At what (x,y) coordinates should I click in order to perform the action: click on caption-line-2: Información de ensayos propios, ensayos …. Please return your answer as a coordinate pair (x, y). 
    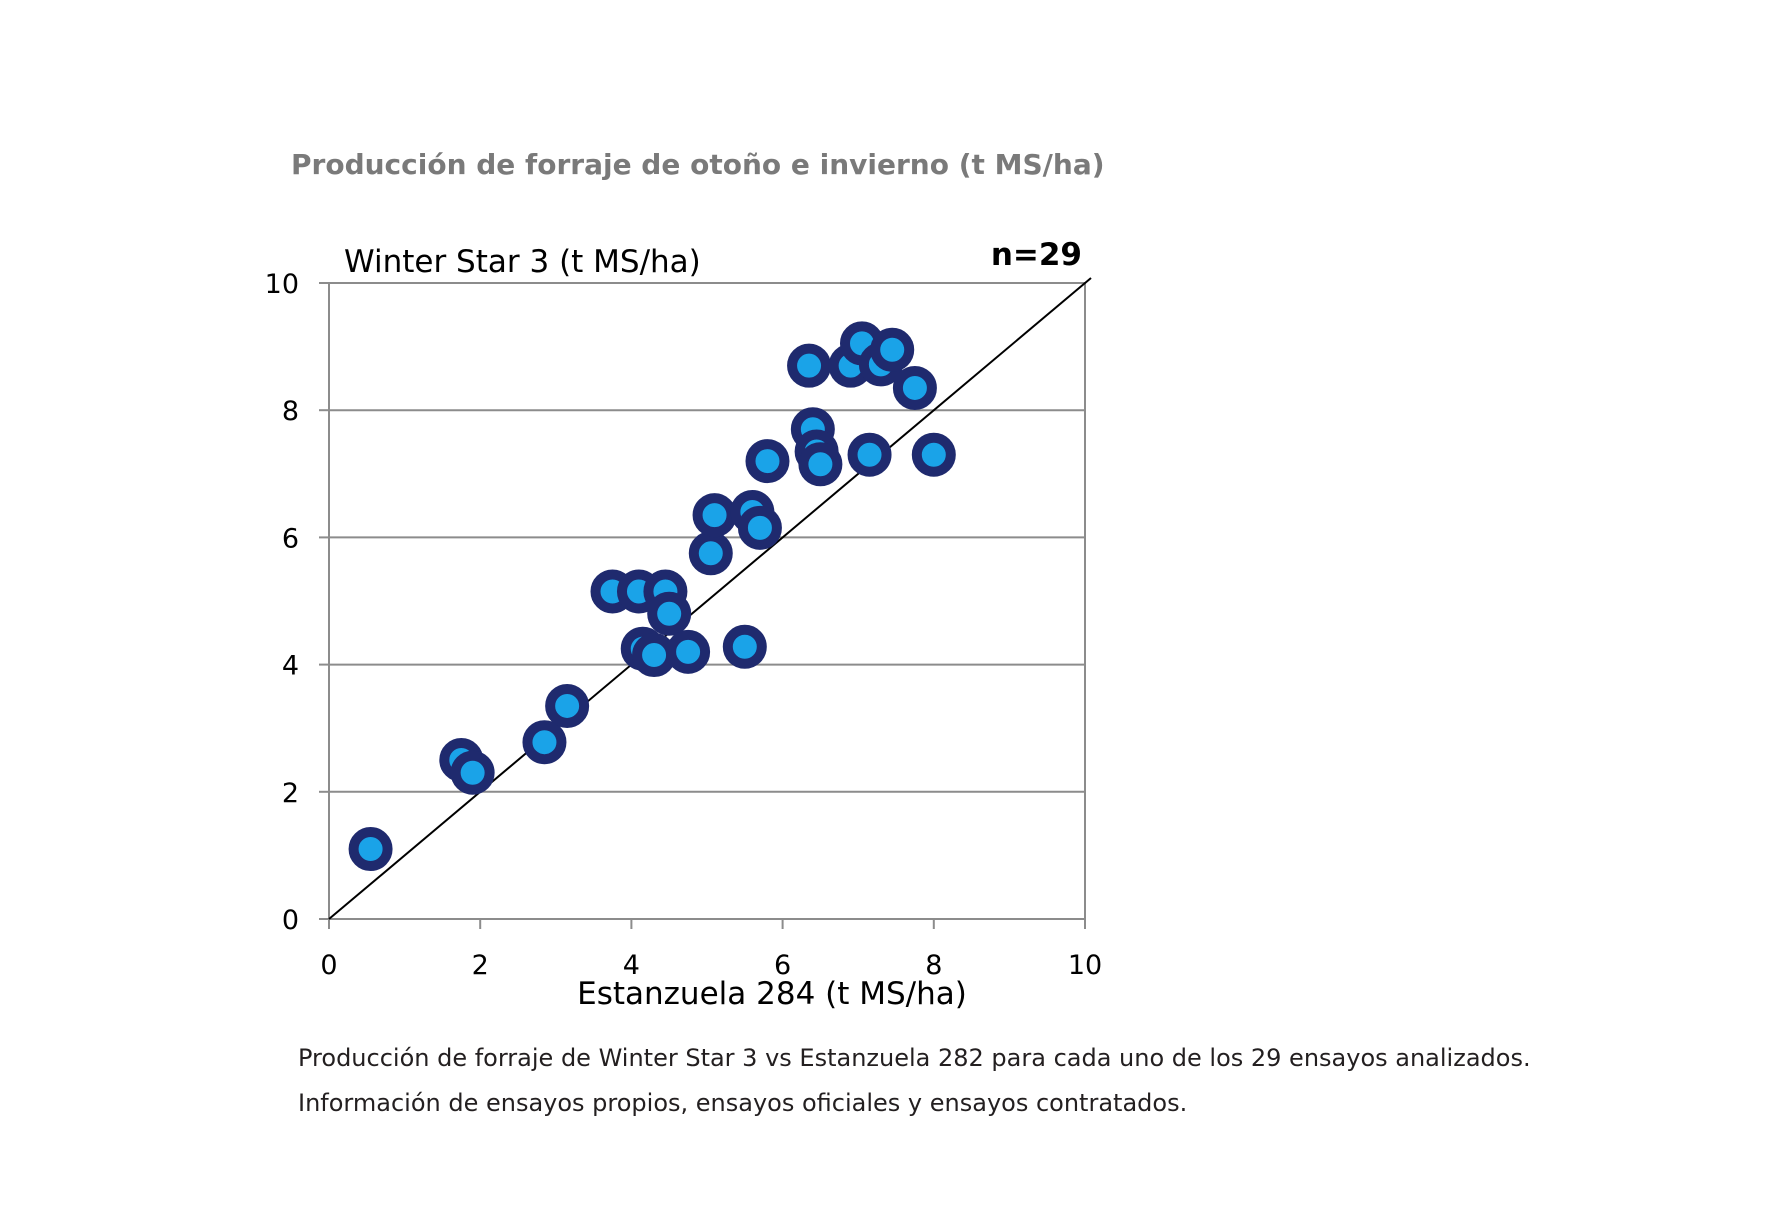
    Looking at the image, I should click on (743, 1103).